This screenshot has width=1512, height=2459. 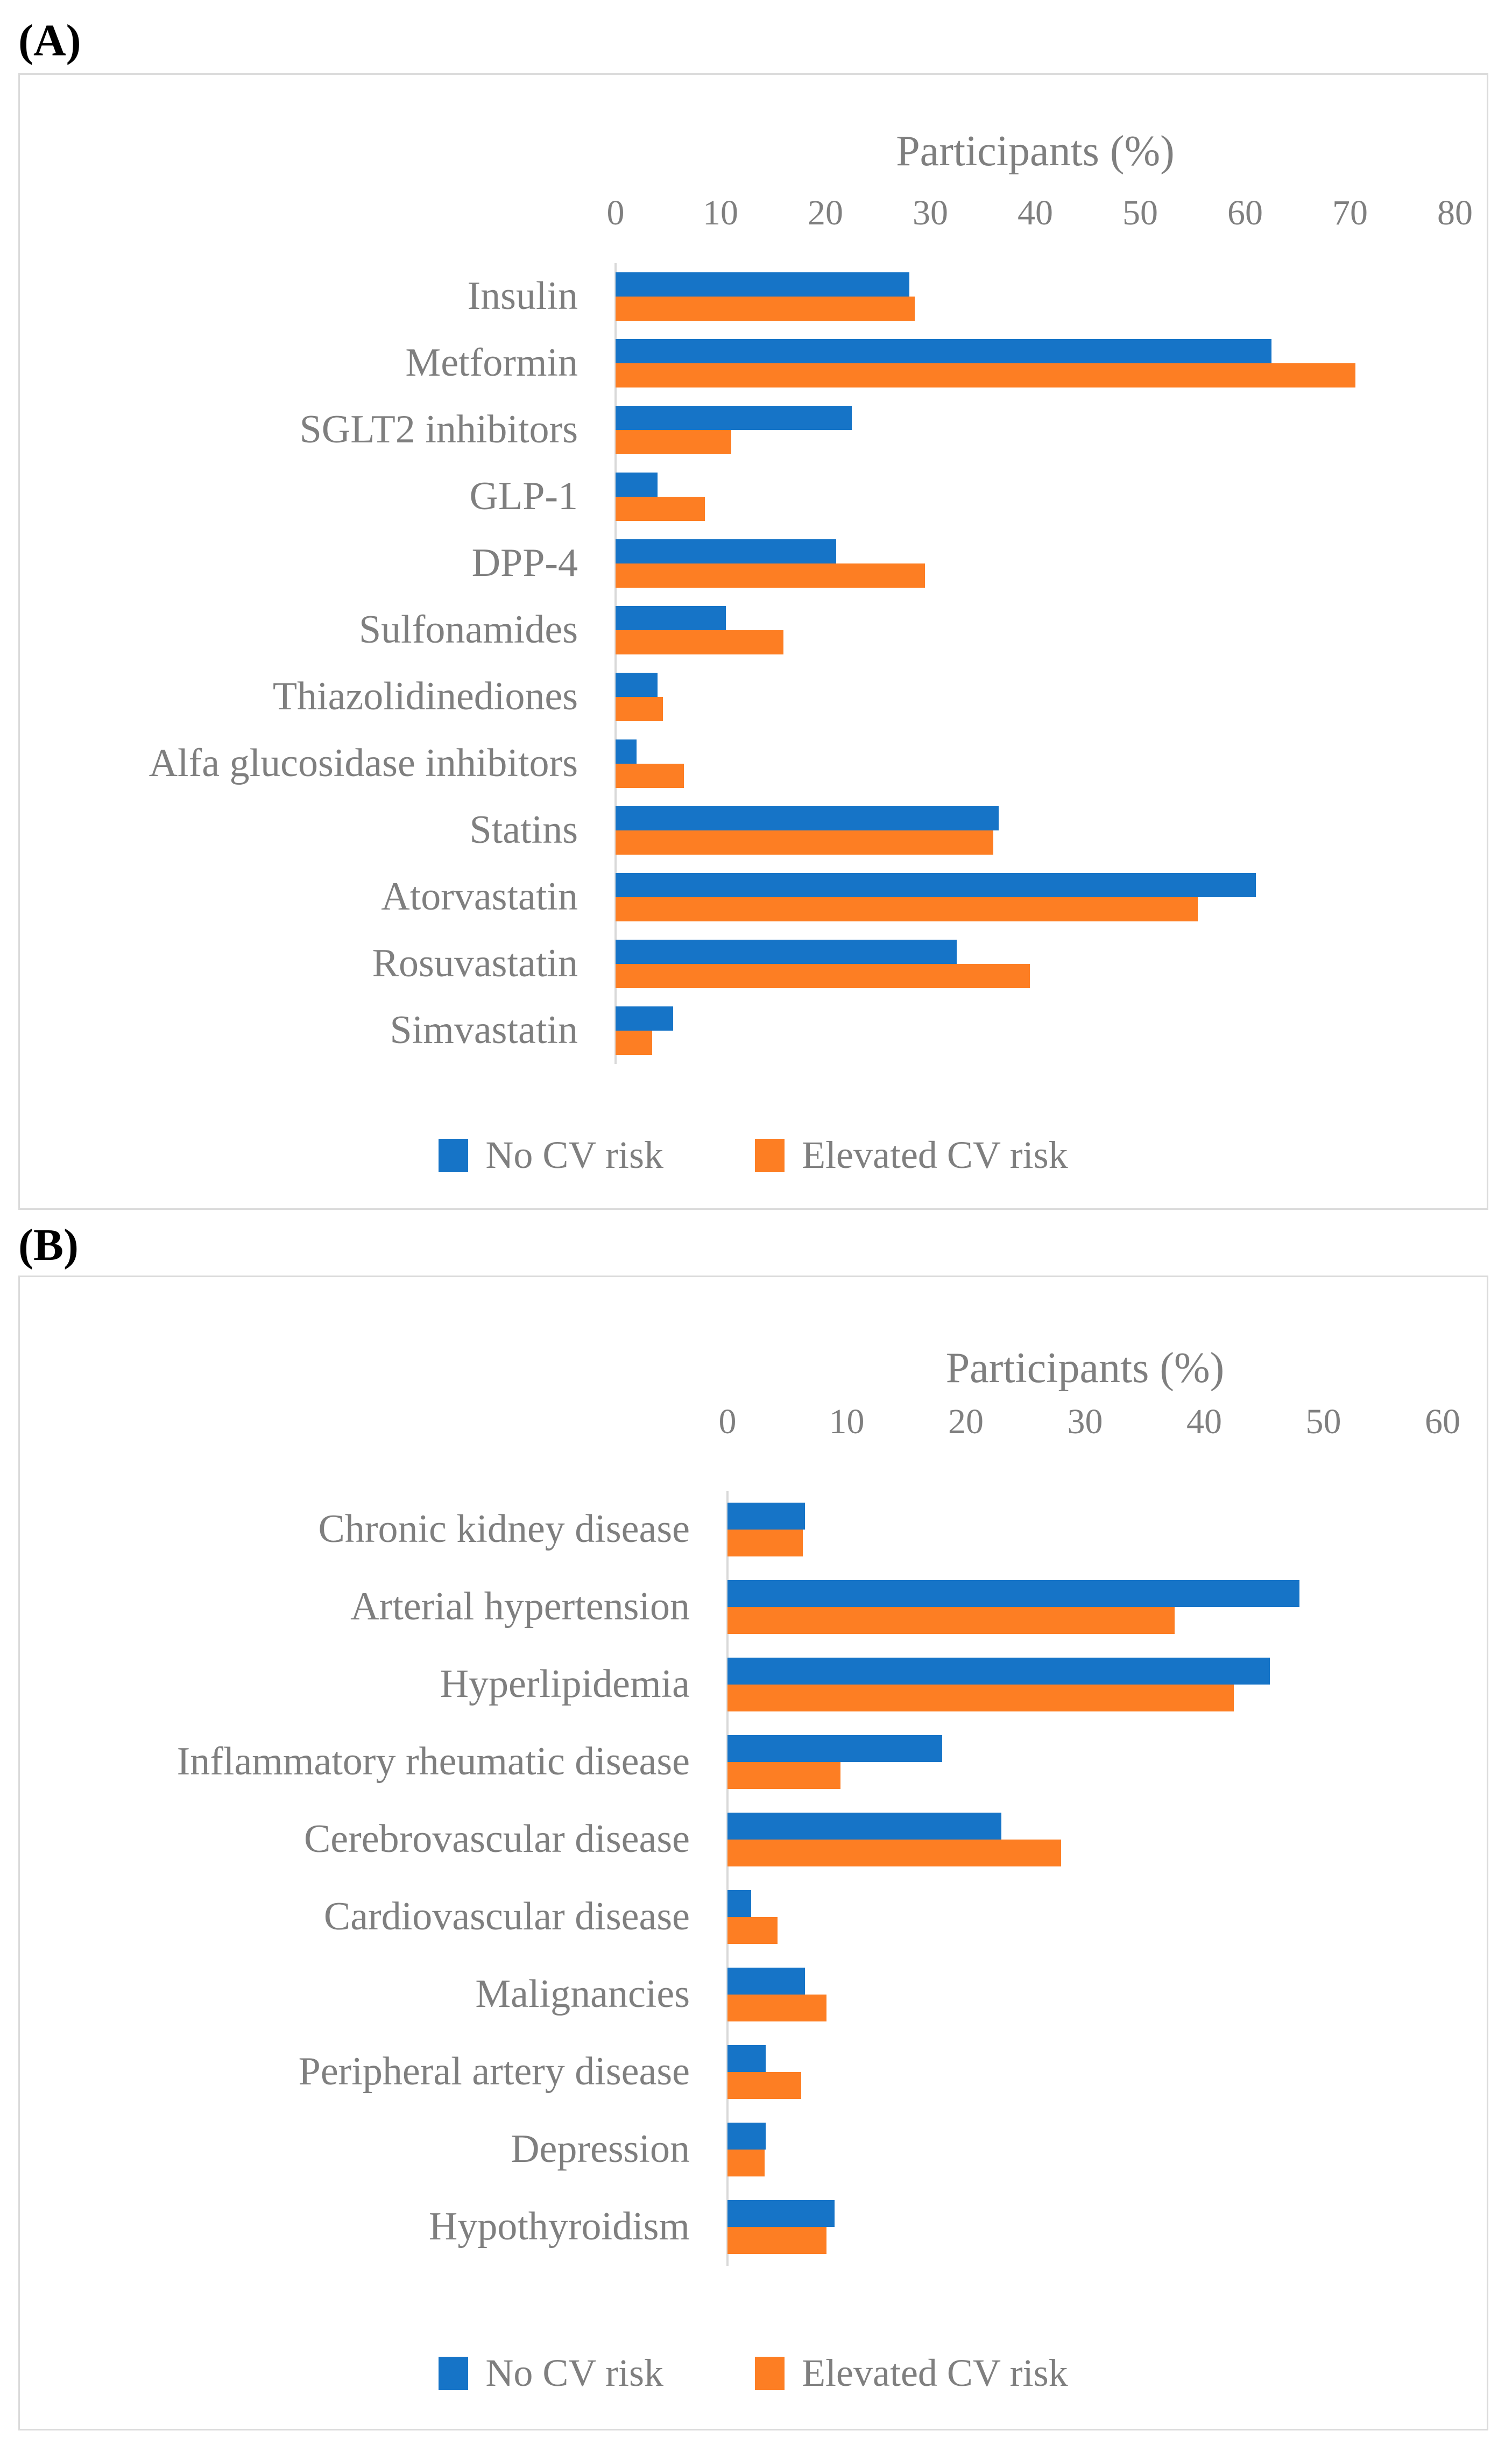 I want to click on category-label: Hyperlipidemia, so click(x=565, y=1685).